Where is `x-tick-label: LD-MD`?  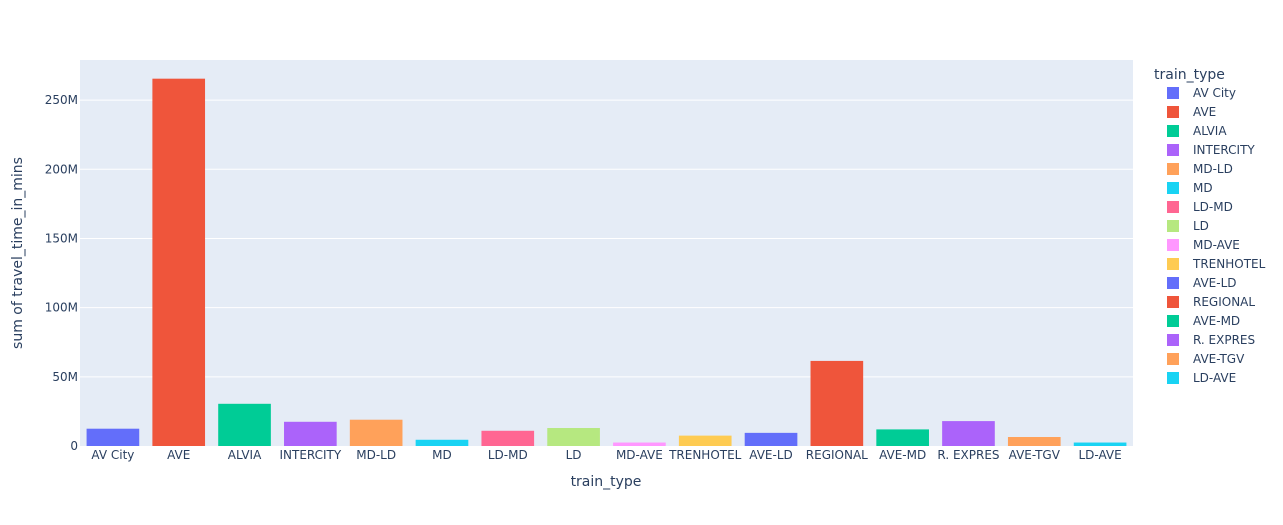
x-tick-label: LD-MD is located at coordinates (508, 455).